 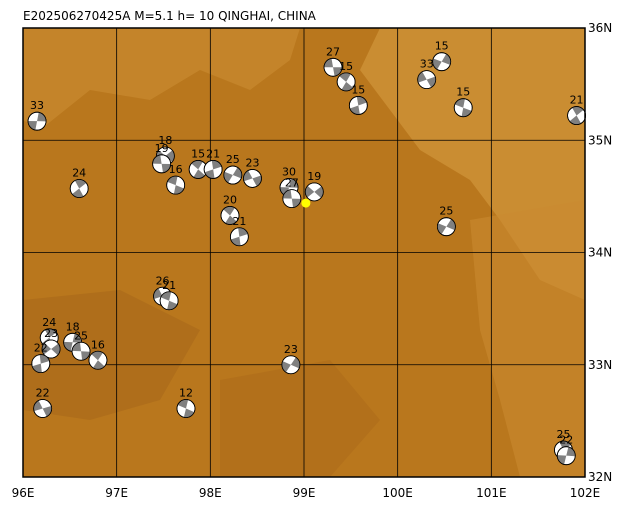 What do you see at coordinates (304, 493) in the screenshot?
I see `x-tick-label: 99E` at bounding box center [304, 493].